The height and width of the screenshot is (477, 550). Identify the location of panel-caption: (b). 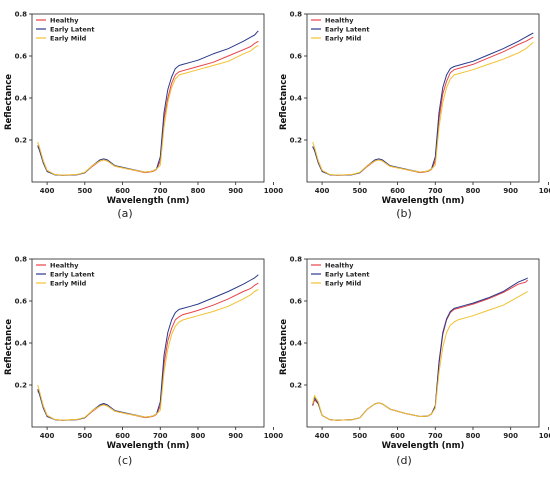
(404, 213).